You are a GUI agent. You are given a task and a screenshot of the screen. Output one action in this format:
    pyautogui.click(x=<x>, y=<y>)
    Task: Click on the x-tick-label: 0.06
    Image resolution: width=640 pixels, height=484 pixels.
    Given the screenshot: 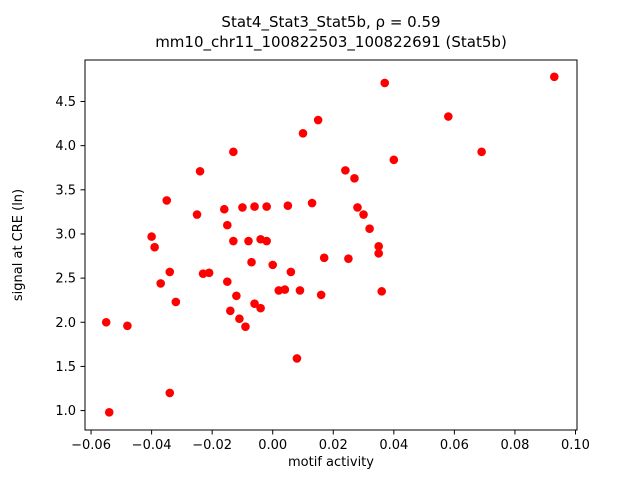 What is the action you would take?
    pyautogui.click(x=454, y=445)
    